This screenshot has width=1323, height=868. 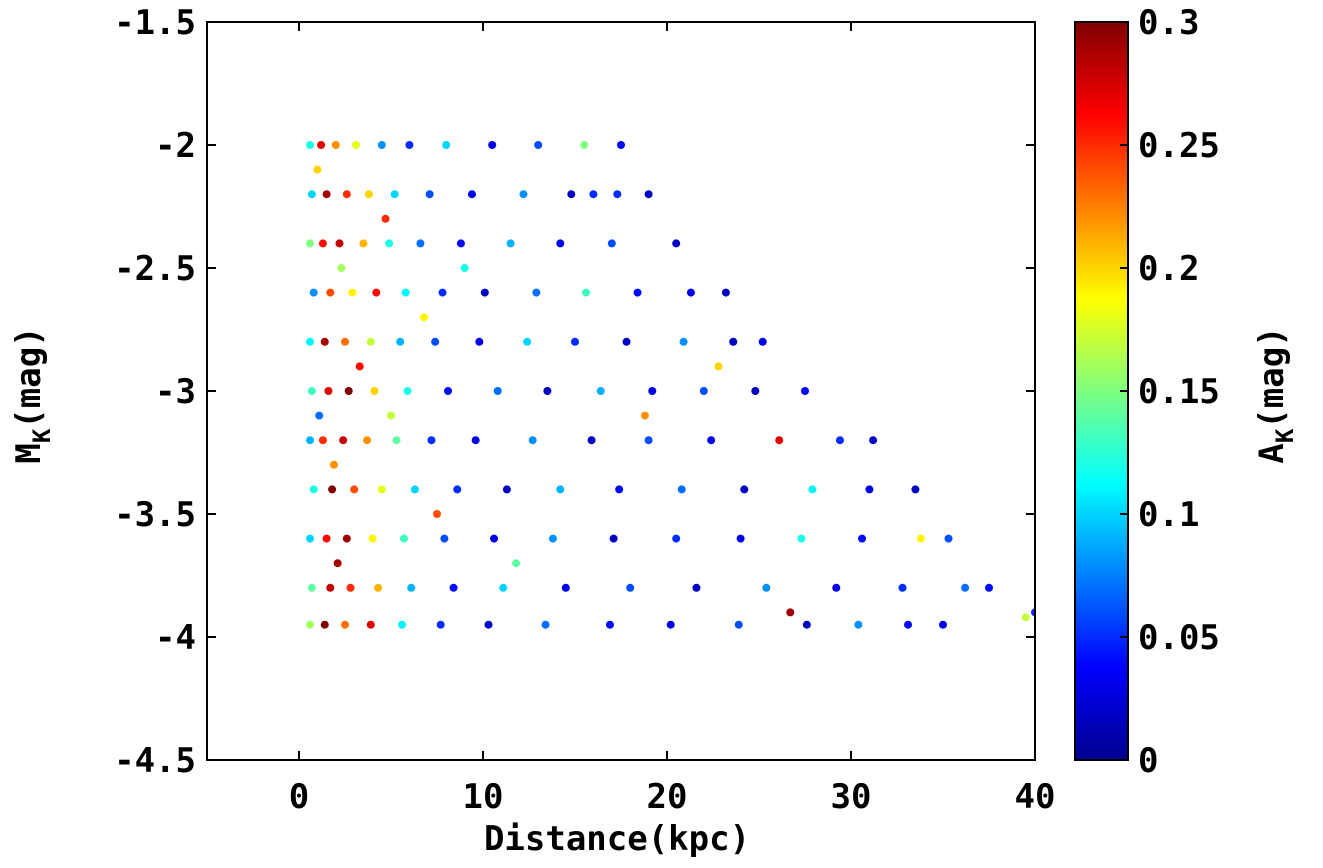 I want to click on y-tick-label: -4.5, so click(x=155, y=761).